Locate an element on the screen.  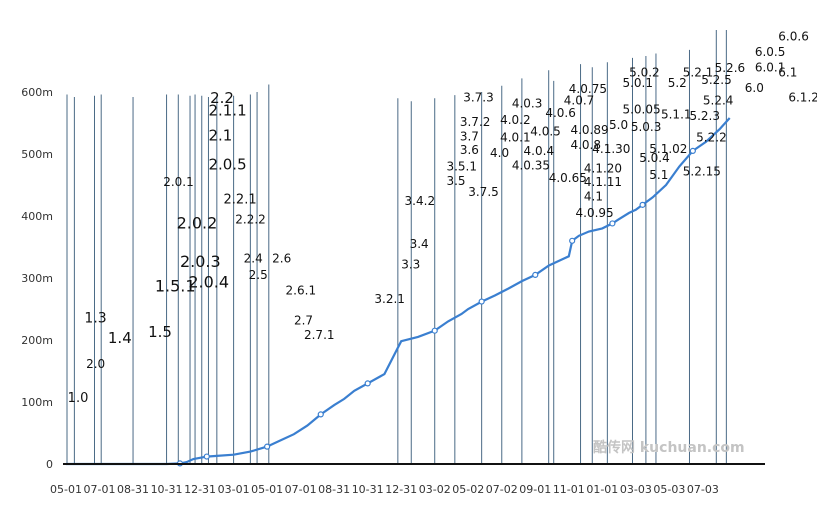
version-label: 2.0.2 is located at coordinates (197, 222).